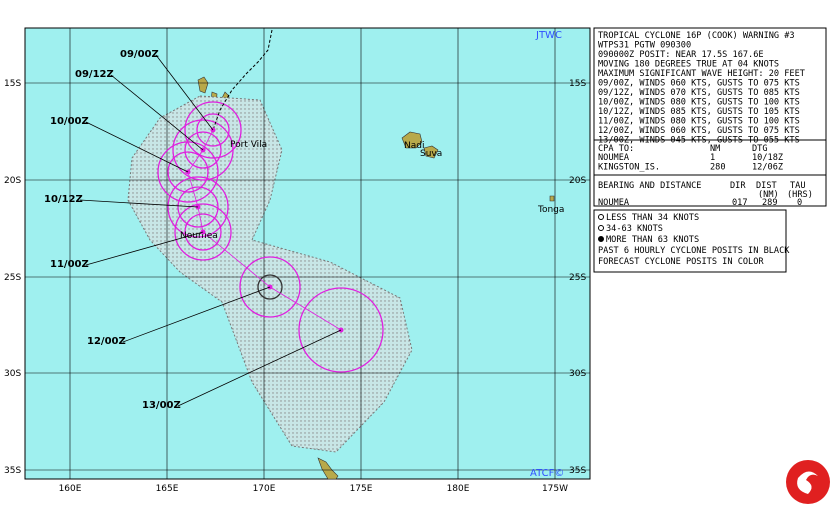 The width and height of the screenshot is (830, 508). Describe the element at coordinates (699, 84) in the screenshot. I see `warning-line: 09/00Z, WINDS 060 KTS, GUSTS TO 075 KTS` at that location.